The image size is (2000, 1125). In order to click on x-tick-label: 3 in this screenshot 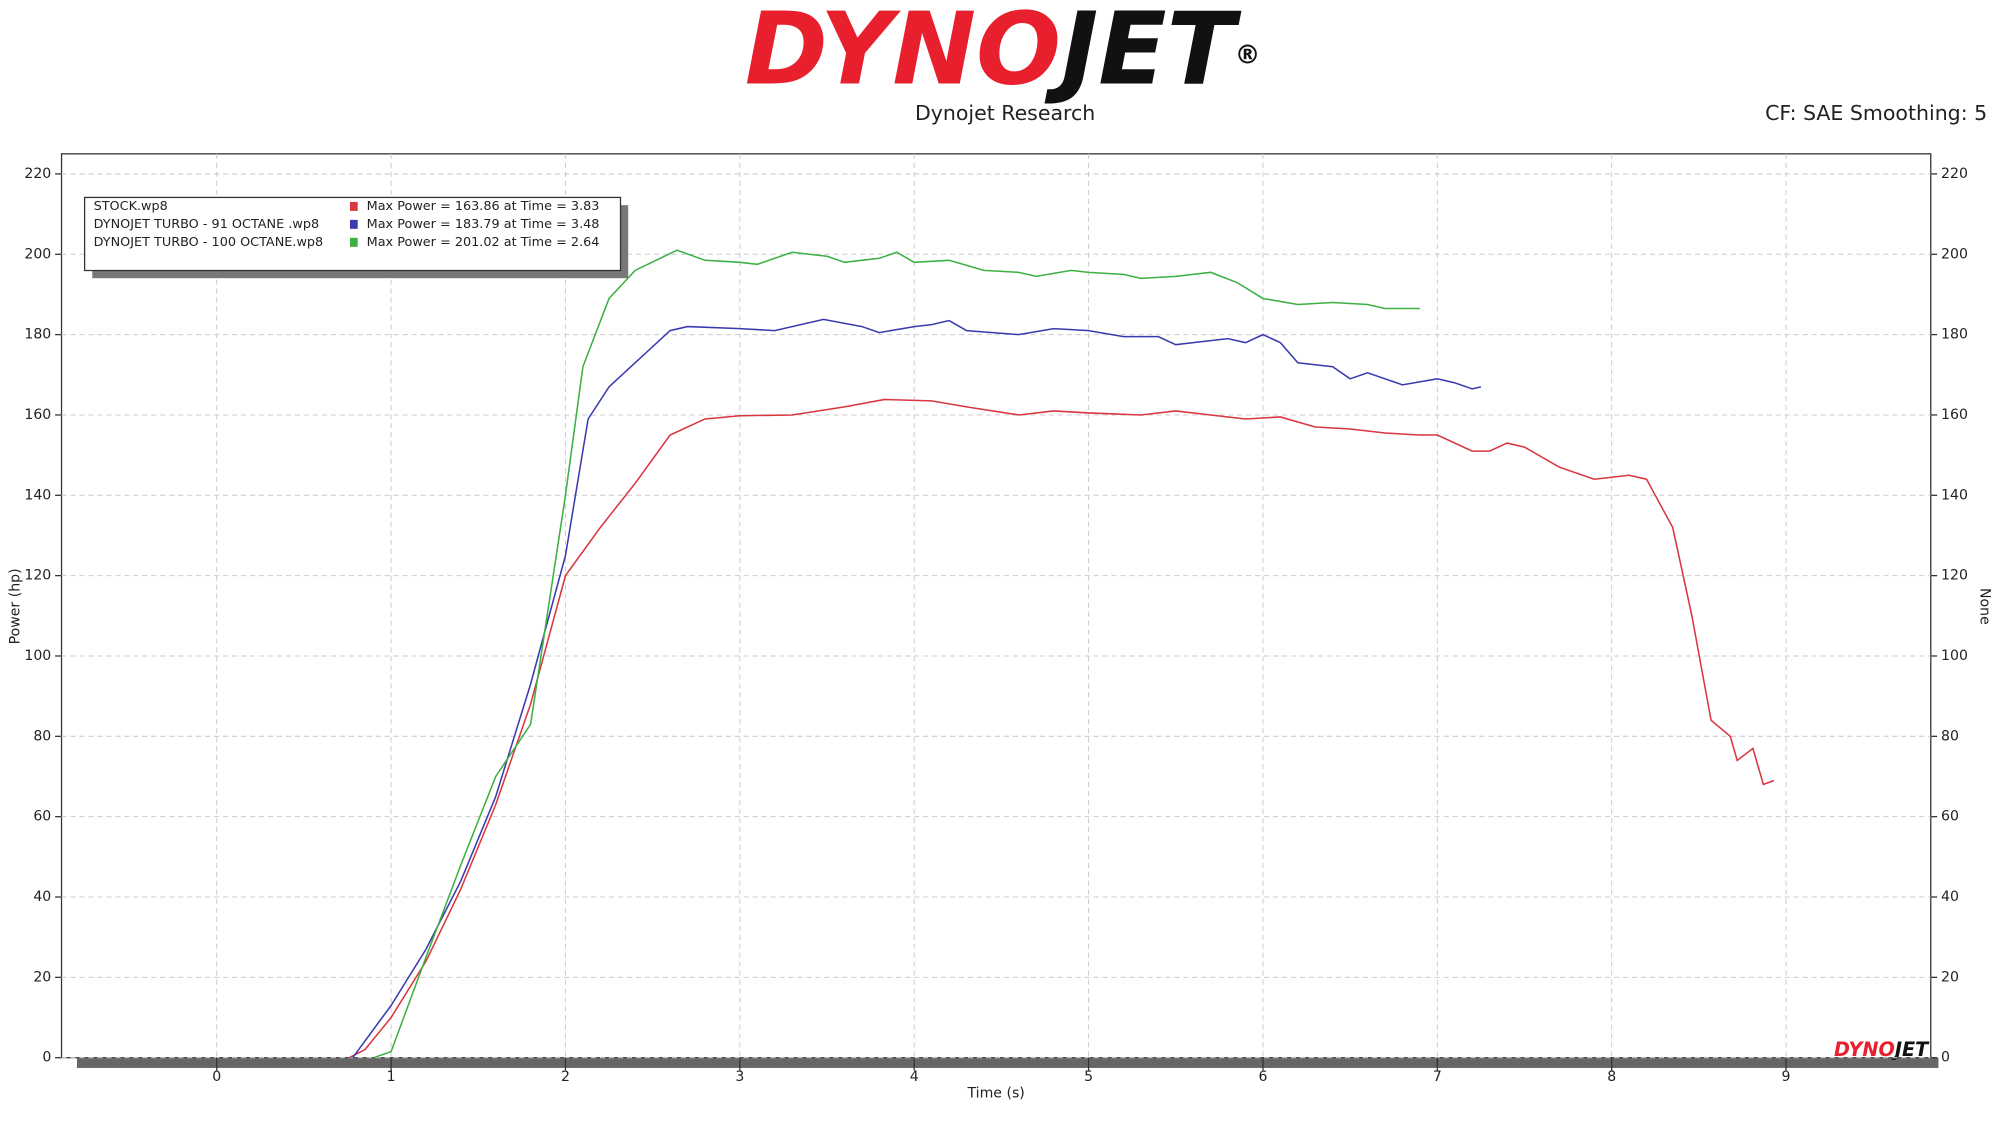, I will do `click(739, 1077)`.